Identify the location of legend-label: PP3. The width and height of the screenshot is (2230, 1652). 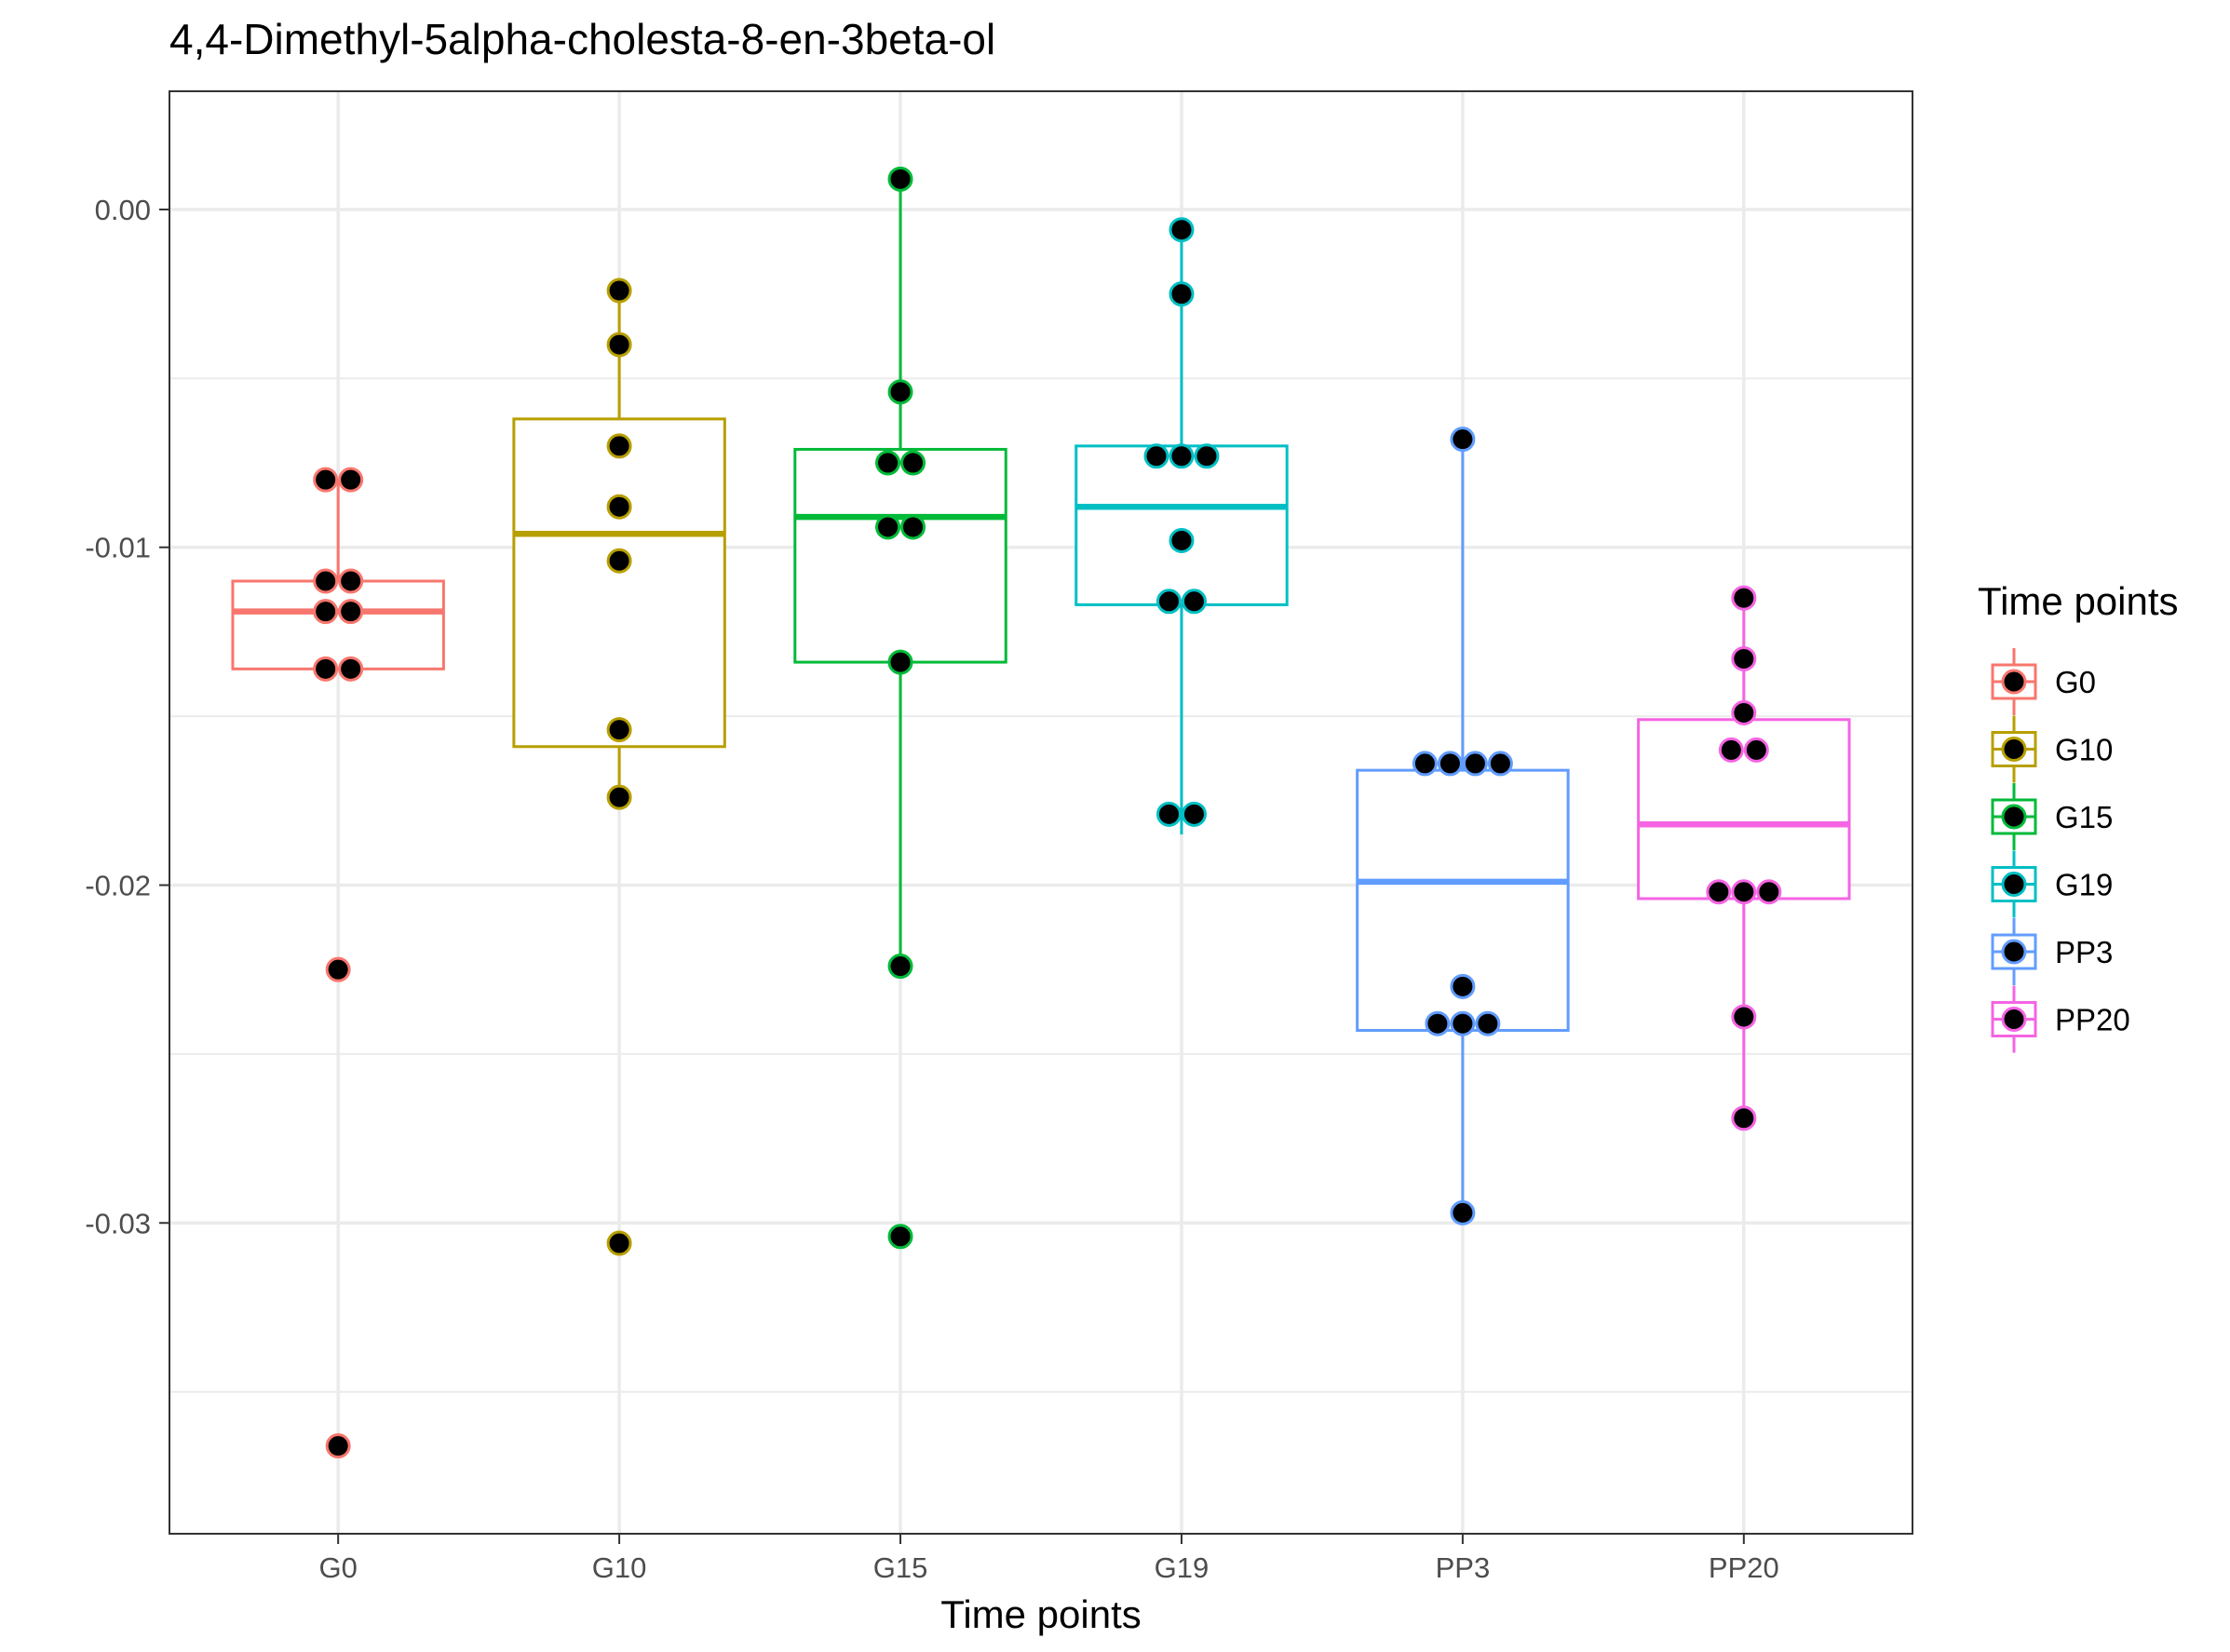
(2084, 952).